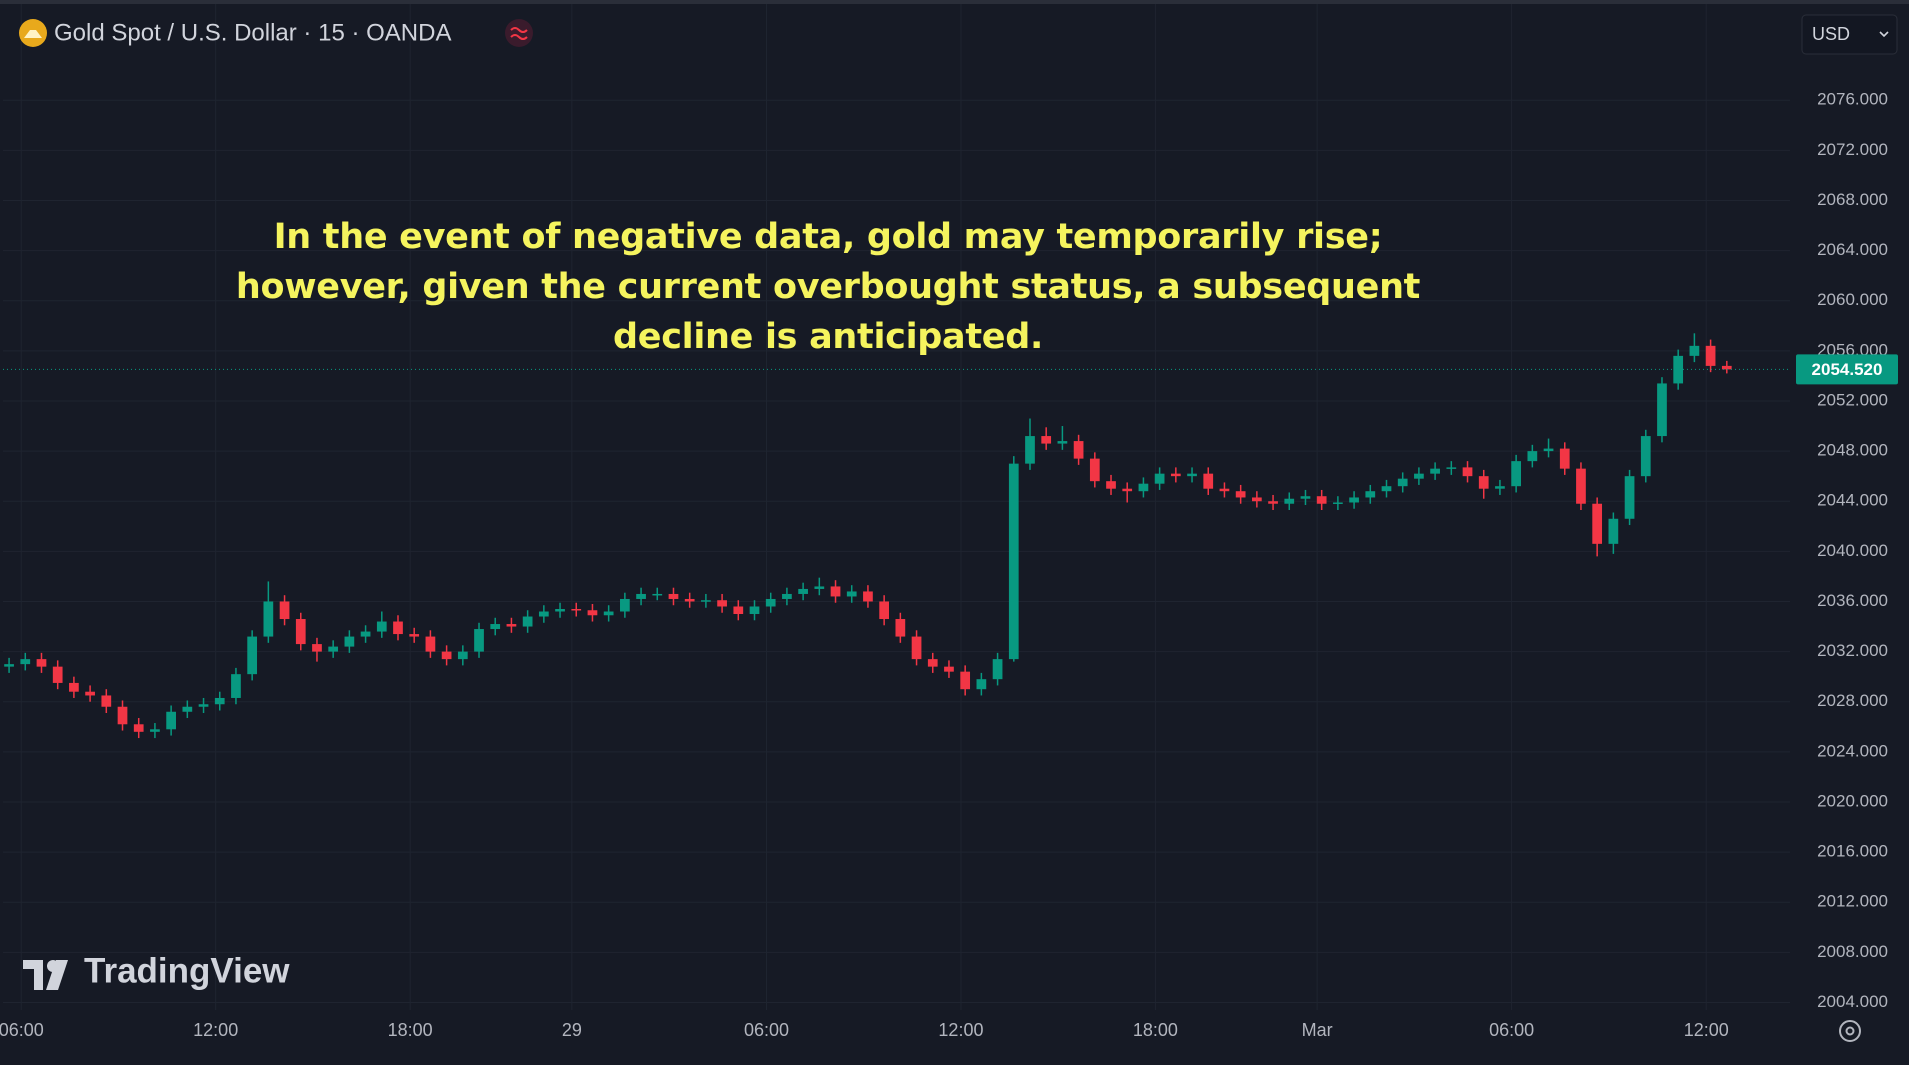 The image size is (1909, 1065). I want to click on last-price-label: 2054.520, so click(1847, 369).